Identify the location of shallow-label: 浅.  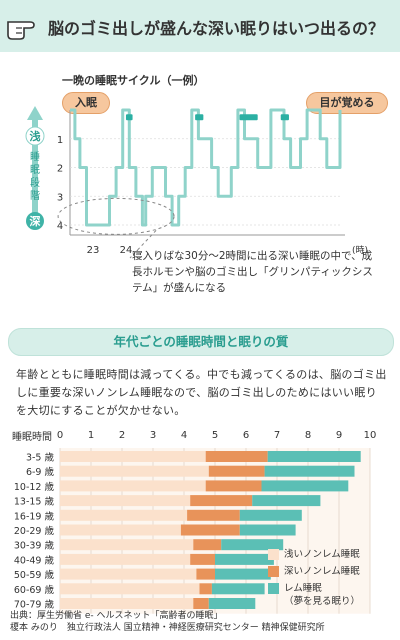
(35, 136).